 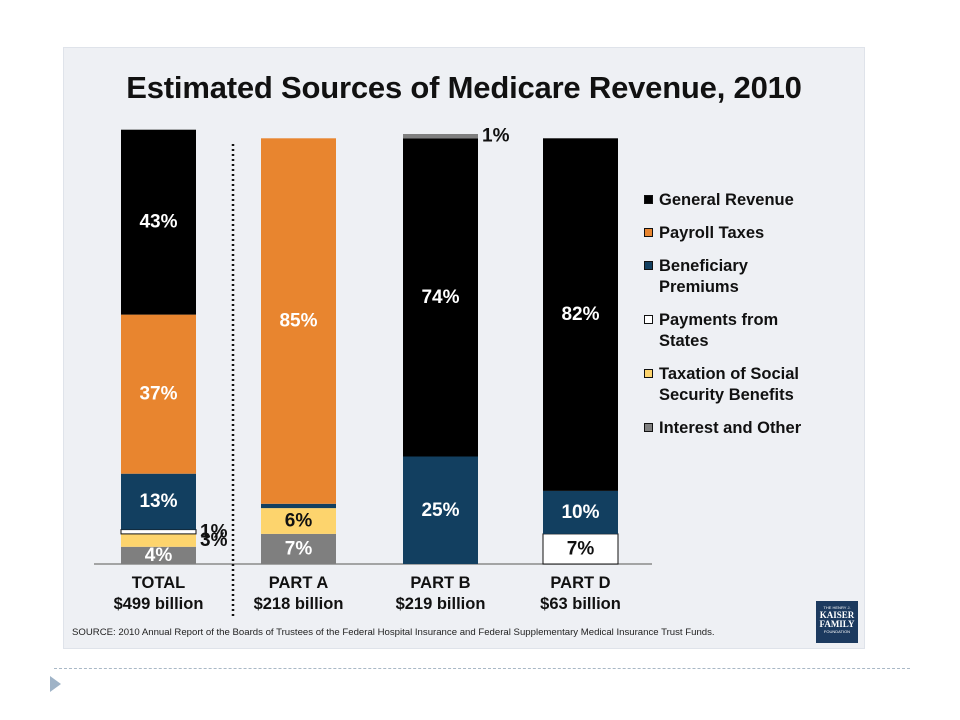 What do you see at coordinates (703, 276) in the screenshot?
I see `legend-label: Beneficiary Premiums` at bounding box center [703, 276].